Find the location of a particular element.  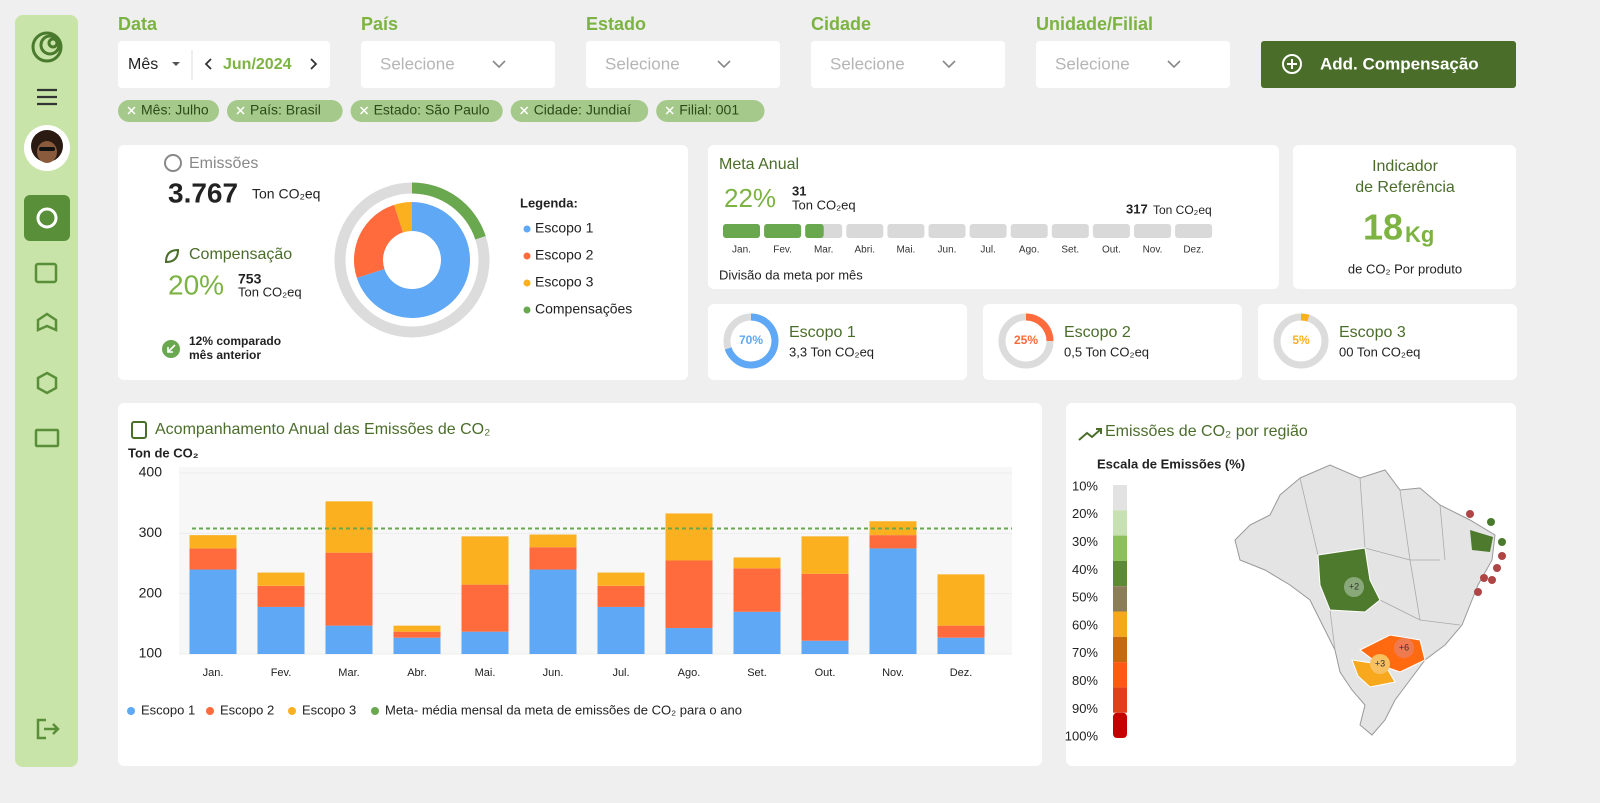

emissions-unit: Ton CO₂eq is located at coordinates (286, 194).